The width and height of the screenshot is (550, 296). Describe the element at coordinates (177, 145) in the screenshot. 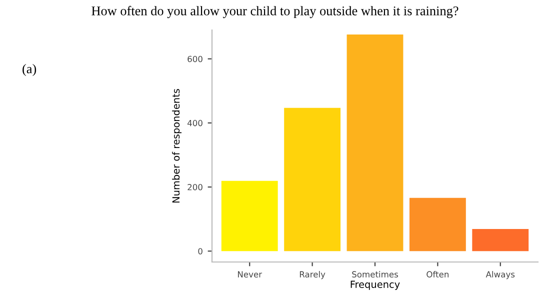

I see `y-axis-title: Number of respondents` at that location.